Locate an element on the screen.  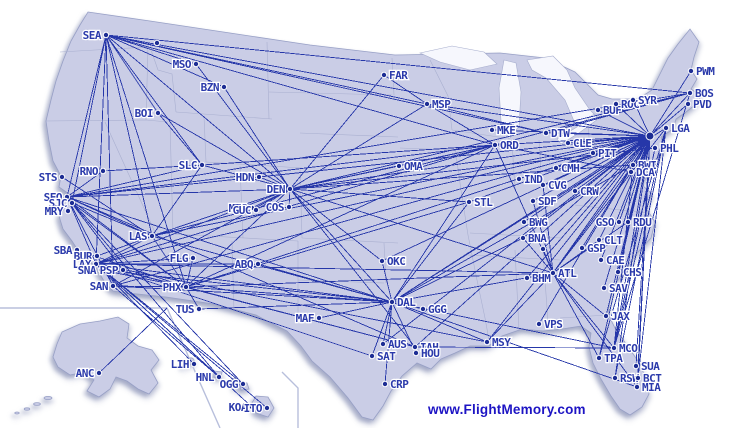
airport-label-DEN: DEN is located at coordinates (276, 189).